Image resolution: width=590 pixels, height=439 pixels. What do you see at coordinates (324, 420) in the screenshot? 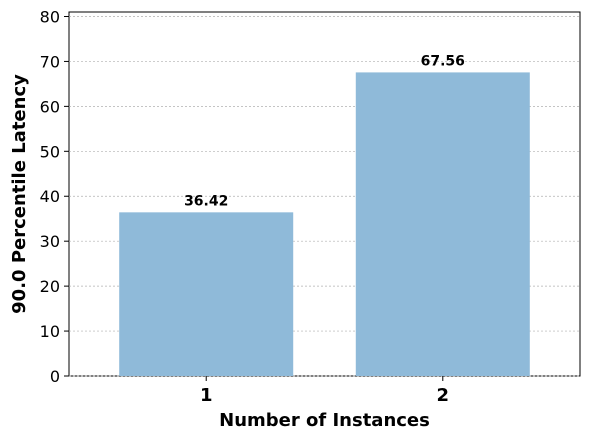
I see `x-axis-title: Number of Instances` at bounding box center [324, 420].